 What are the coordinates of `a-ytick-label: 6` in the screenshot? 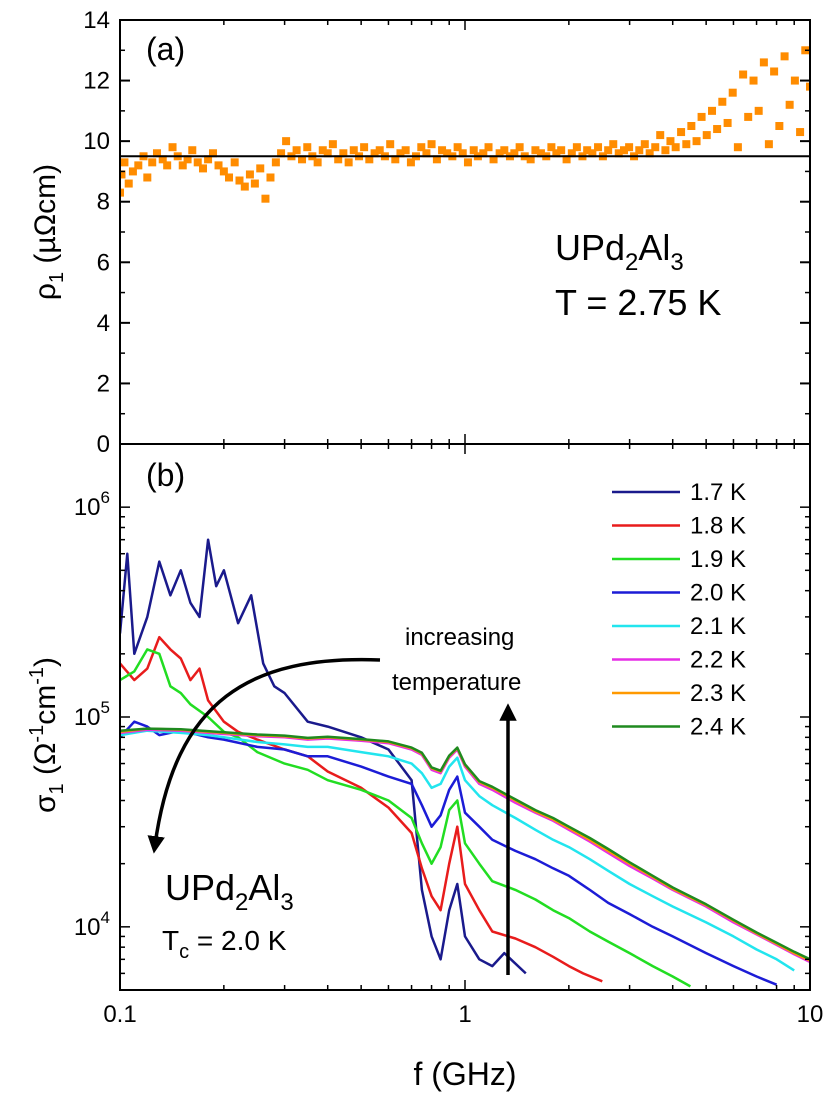 It's located at (103, 262).